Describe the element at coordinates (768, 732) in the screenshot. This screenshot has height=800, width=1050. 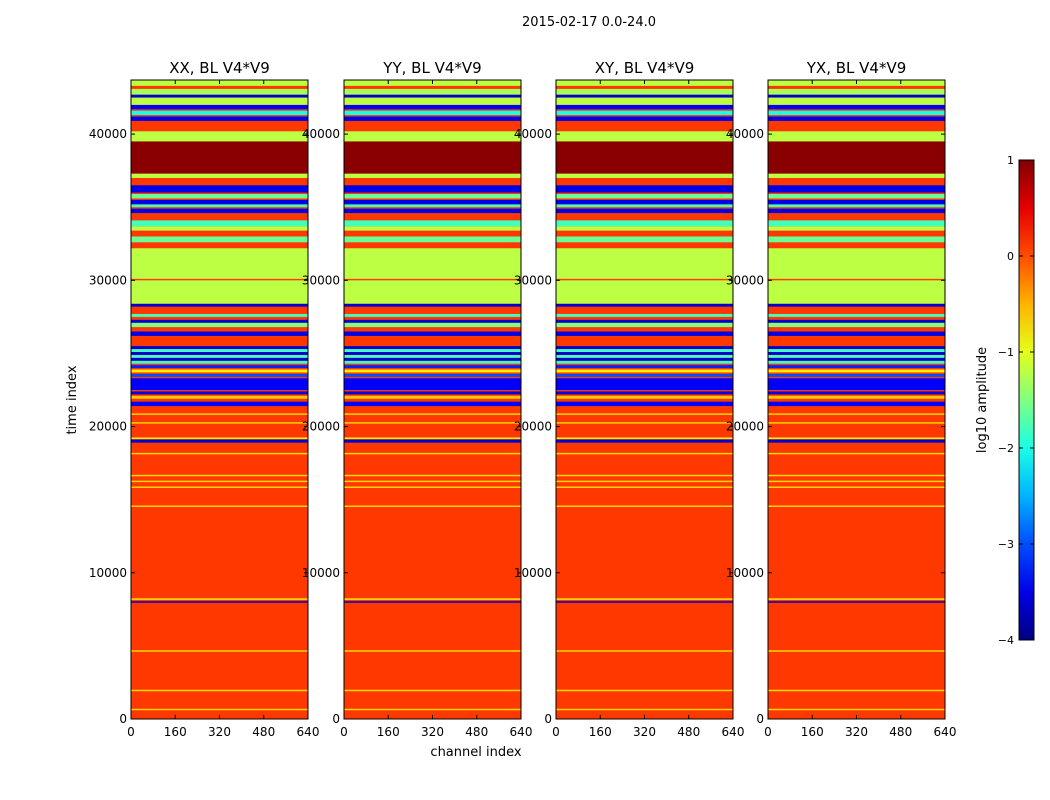
I see `x-tick-label: 0` at that location.